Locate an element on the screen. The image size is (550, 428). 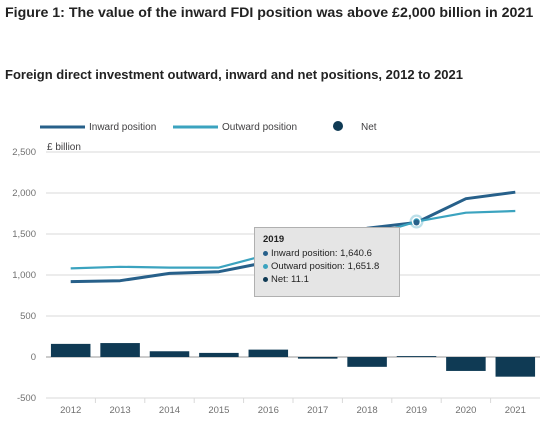
legend-outward-label: Outward position is located at coordinates (259, 127).